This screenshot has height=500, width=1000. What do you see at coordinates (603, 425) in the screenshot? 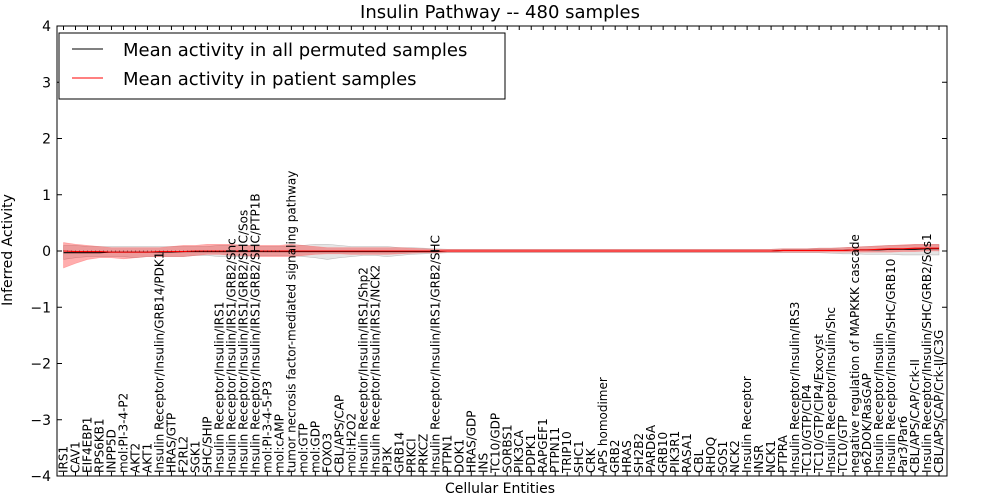
I see `x-tick-label: APS homodimer` at bounding box center [603, 425].